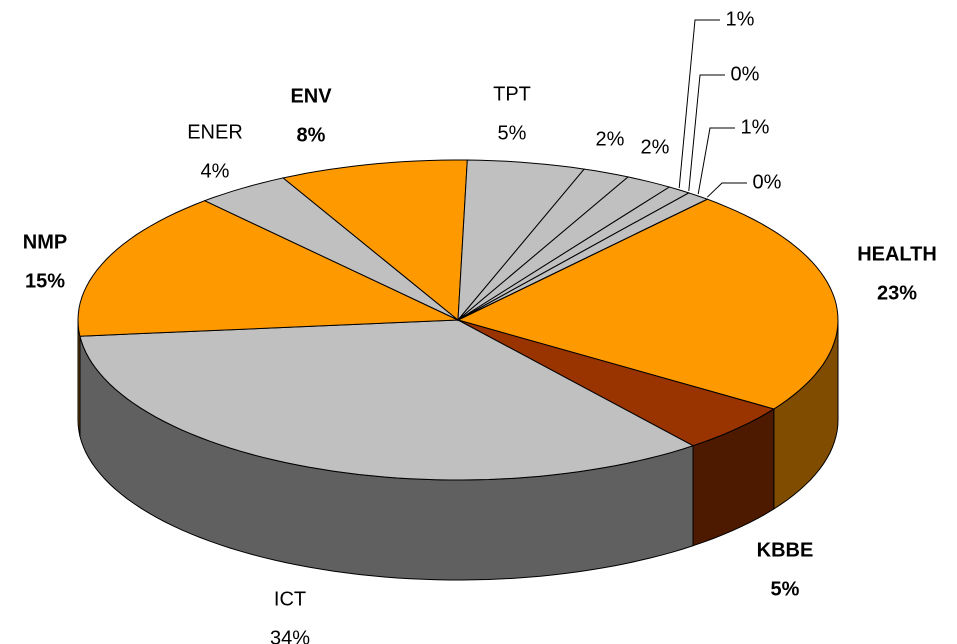 The image size is (957, 644). I want to click on category-label: ENV, so click(311, 96).